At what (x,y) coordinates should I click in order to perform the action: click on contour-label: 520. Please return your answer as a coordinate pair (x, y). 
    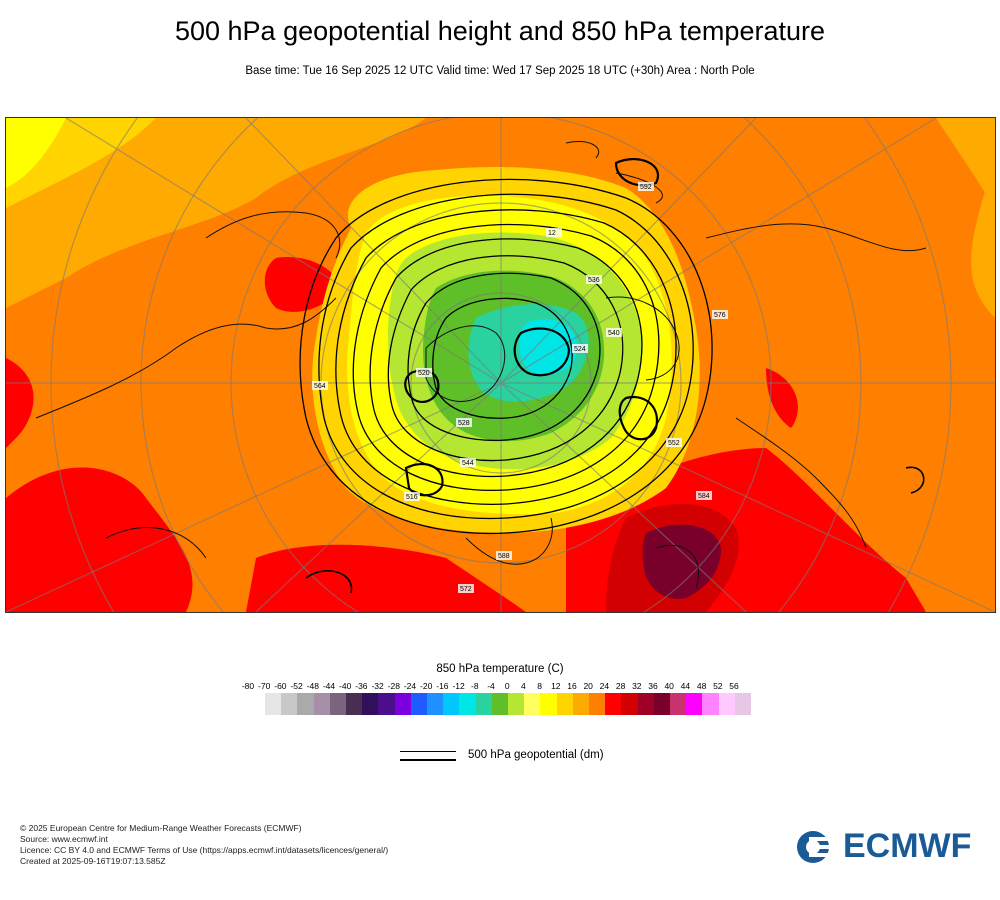
    Looking at the image, I should click on (424, 373).